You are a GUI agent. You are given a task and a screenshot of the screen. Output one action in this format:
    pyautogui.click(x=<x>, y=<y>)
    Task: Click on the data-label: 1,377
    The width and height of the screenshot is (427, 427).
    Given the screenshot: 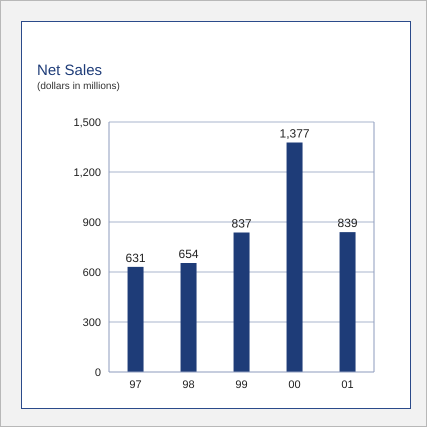 What is the action you would take?
    pyautogui.click(x=295, y=133)
    